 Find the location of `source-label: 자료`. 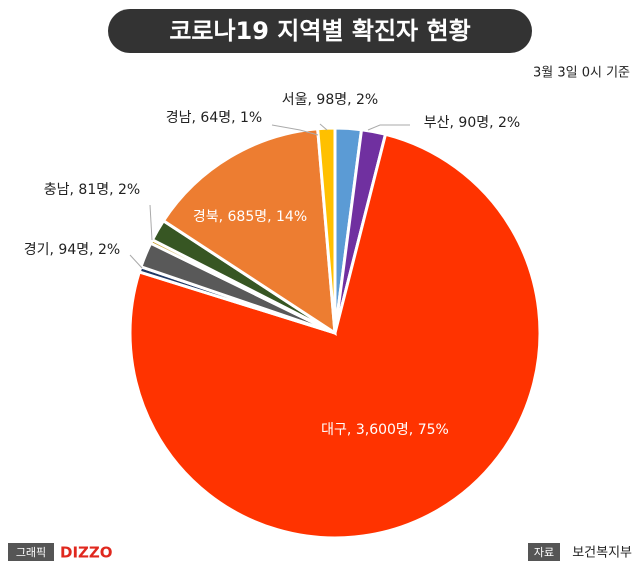

source-label: 자료 is located at coordinates (544, 552).